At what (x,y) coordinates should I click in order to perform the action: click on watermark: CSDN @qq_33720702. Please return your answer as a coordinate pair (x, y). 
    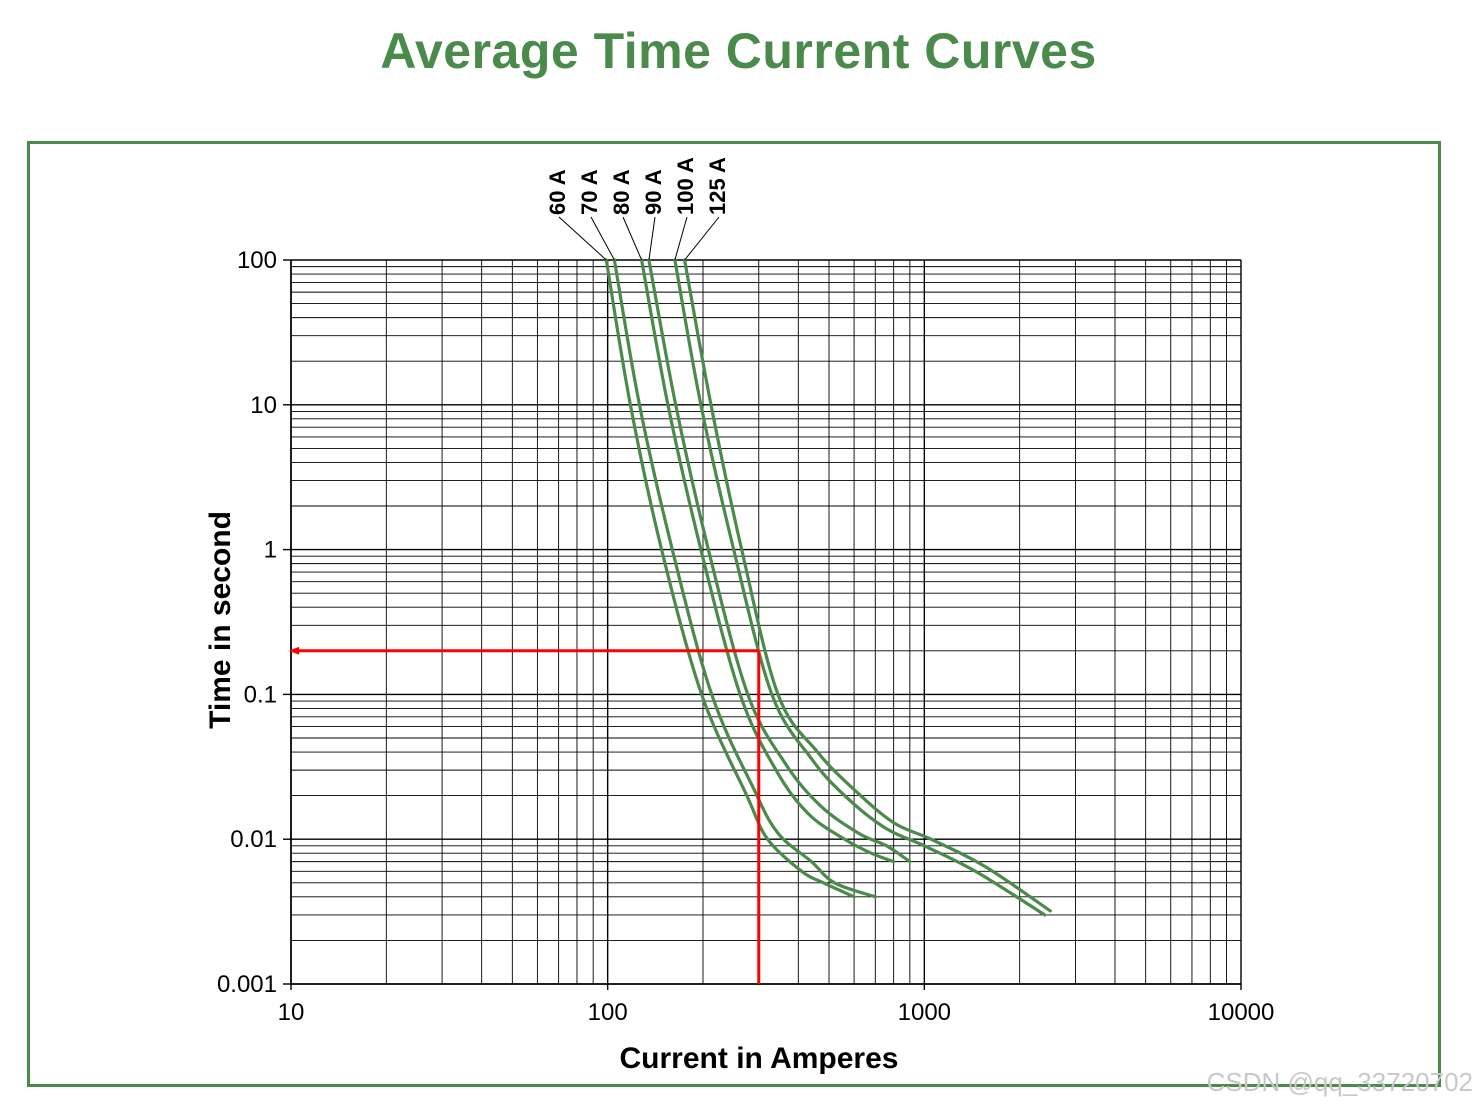
    Looking at the image, I should click on (1339, 1082).